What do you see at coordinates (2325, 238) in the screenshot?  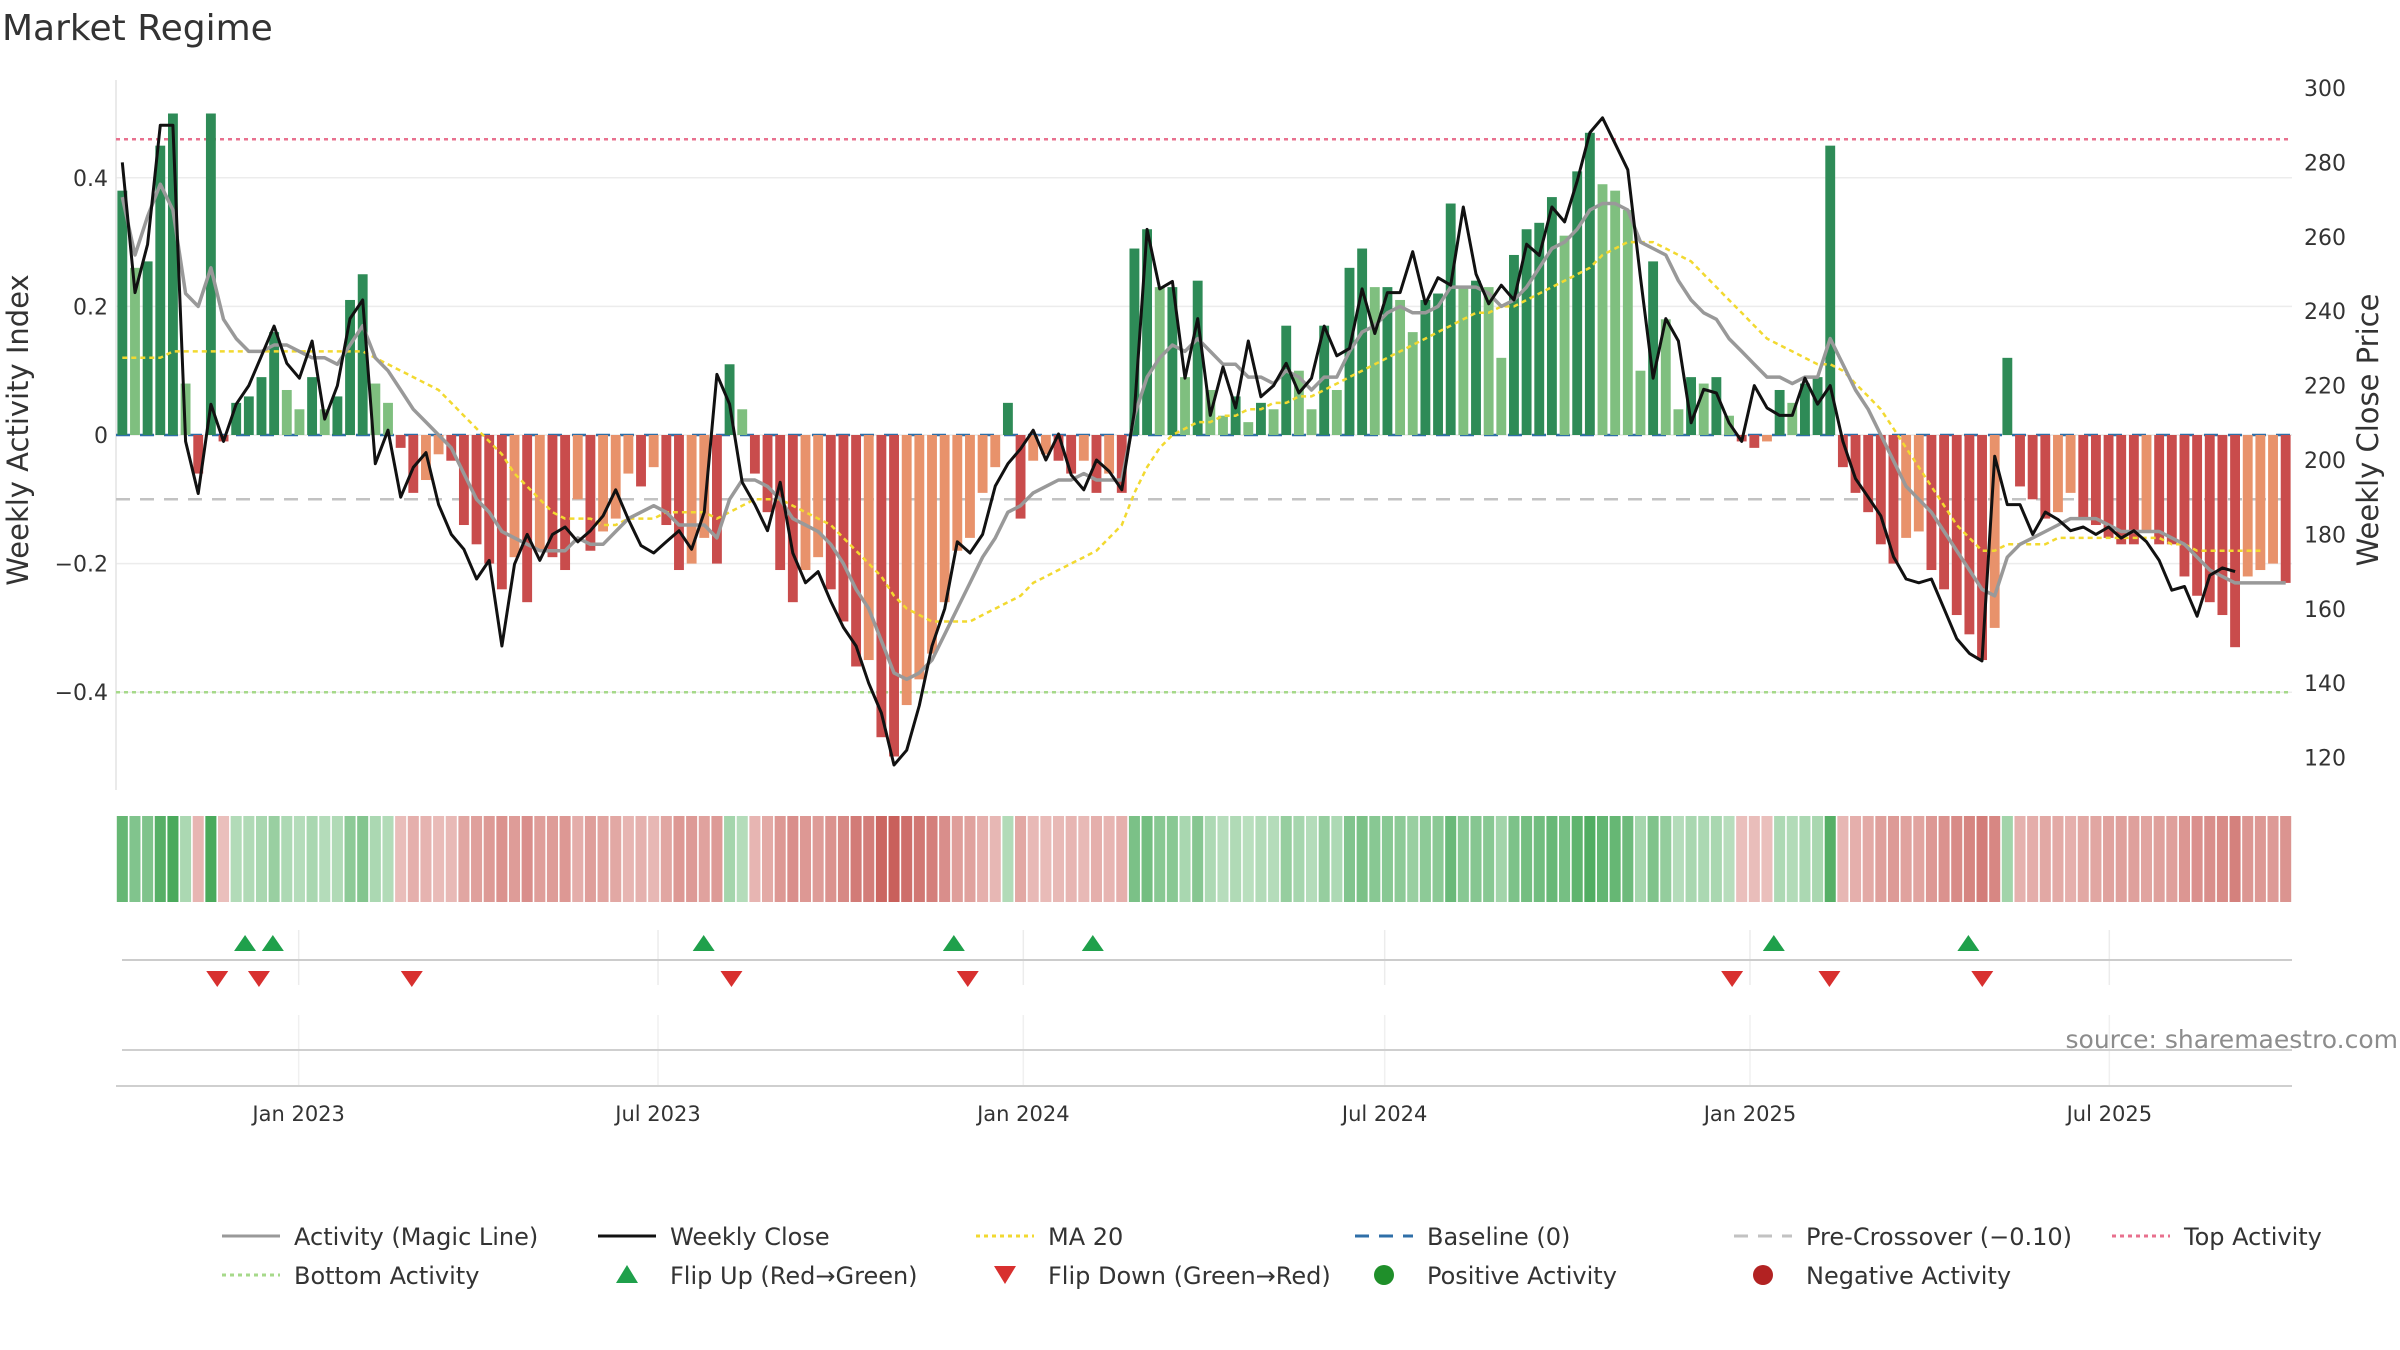 I see `right-tick-label: 260` at bounding box center [2325, 238].